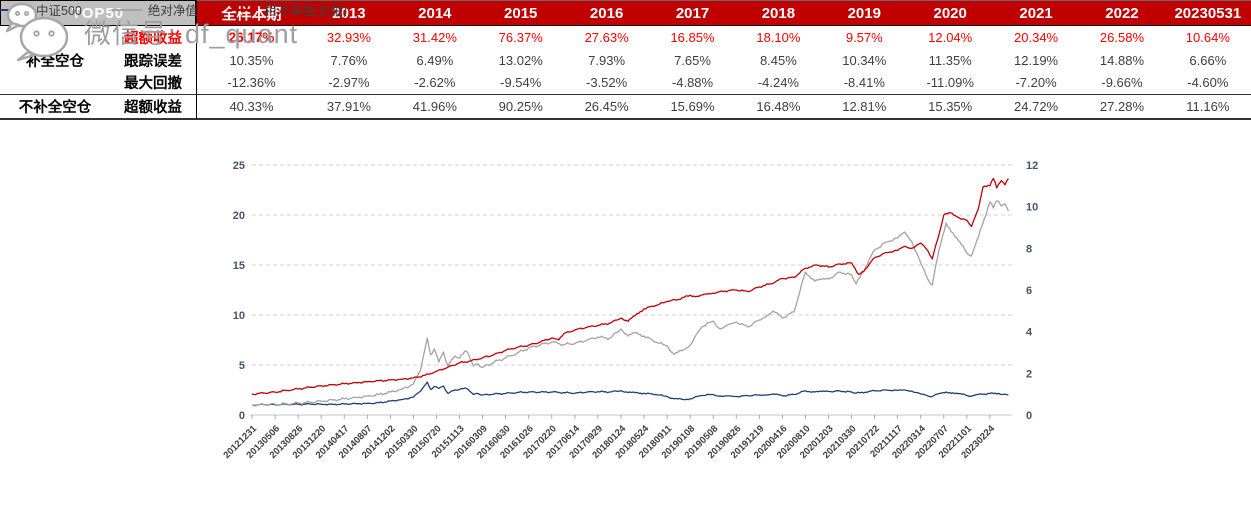 The height and width of the screenshot is (516, 1251). What do you see at coordinates (606, 37) in the screenshot?
I see `table-cell: 27.63%` at bounding box center [606, 37].